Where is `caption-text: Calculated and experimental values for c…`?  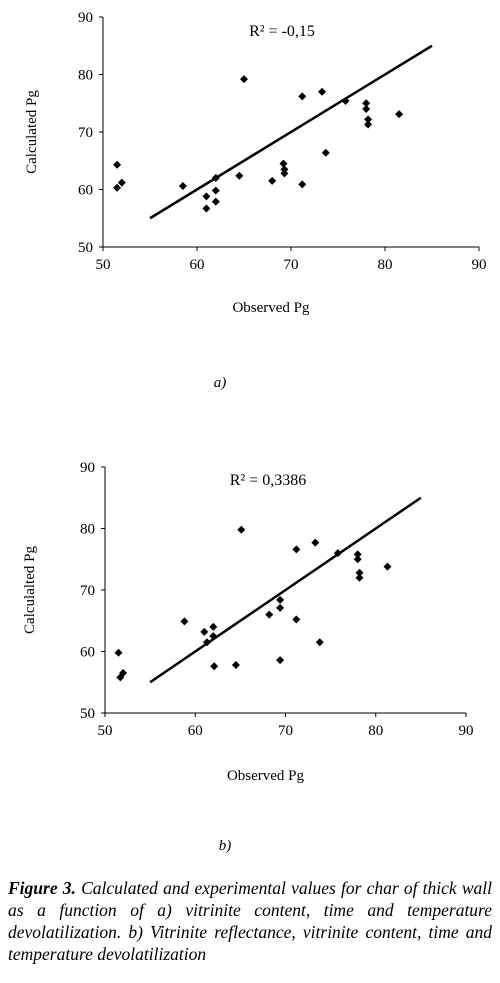
caption-text: Calculated and experimental values for c… is located at coordinates (250, 921).